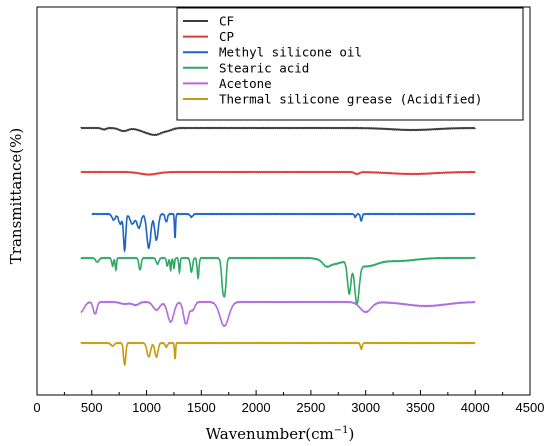 The image size is (550, 446). I want to click on x-axis-label-superscript: −1, so click(341, 430).